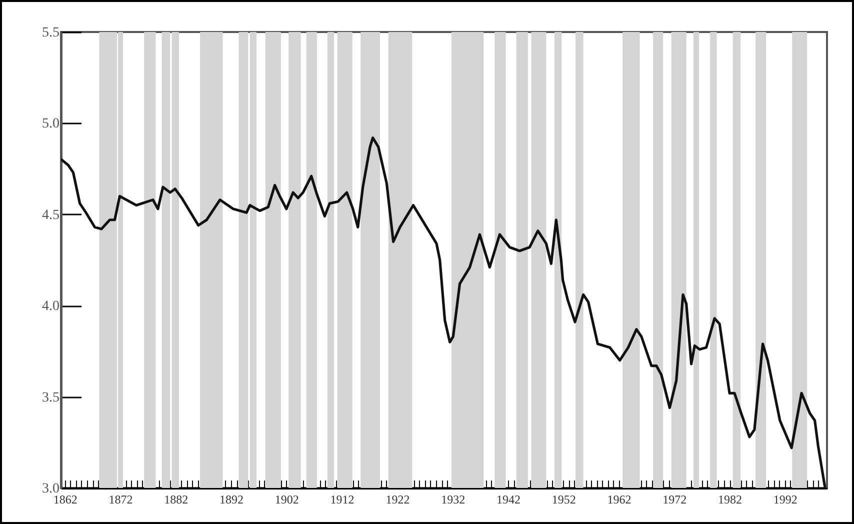  What do you see at coordinates (785, 499) in the screenshot?
I see `x-tick-label: 1992` at bounding box center [785, 499].